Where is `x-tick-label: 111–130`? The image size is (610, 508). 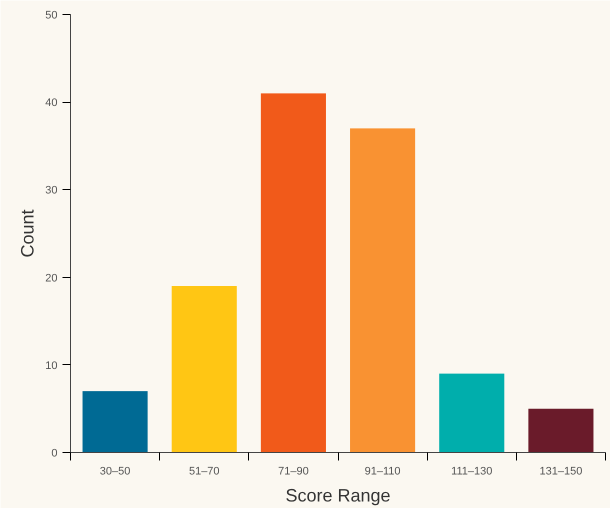 x-tick-label: 111–130 is located at coordinates (471, 472).